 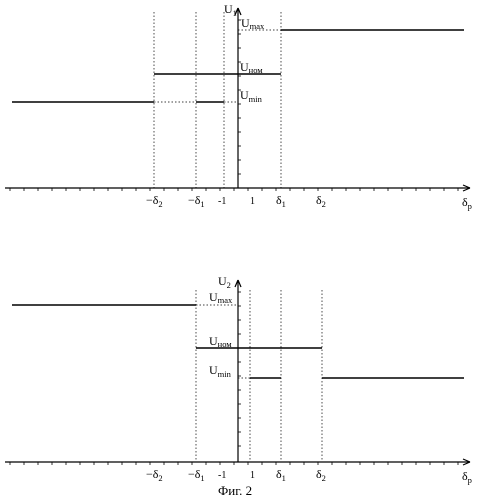 What do you see at coordinates (230, 10) in the screenshot?
I see `y-axis-label: U1` at bounding box center [230, 10].